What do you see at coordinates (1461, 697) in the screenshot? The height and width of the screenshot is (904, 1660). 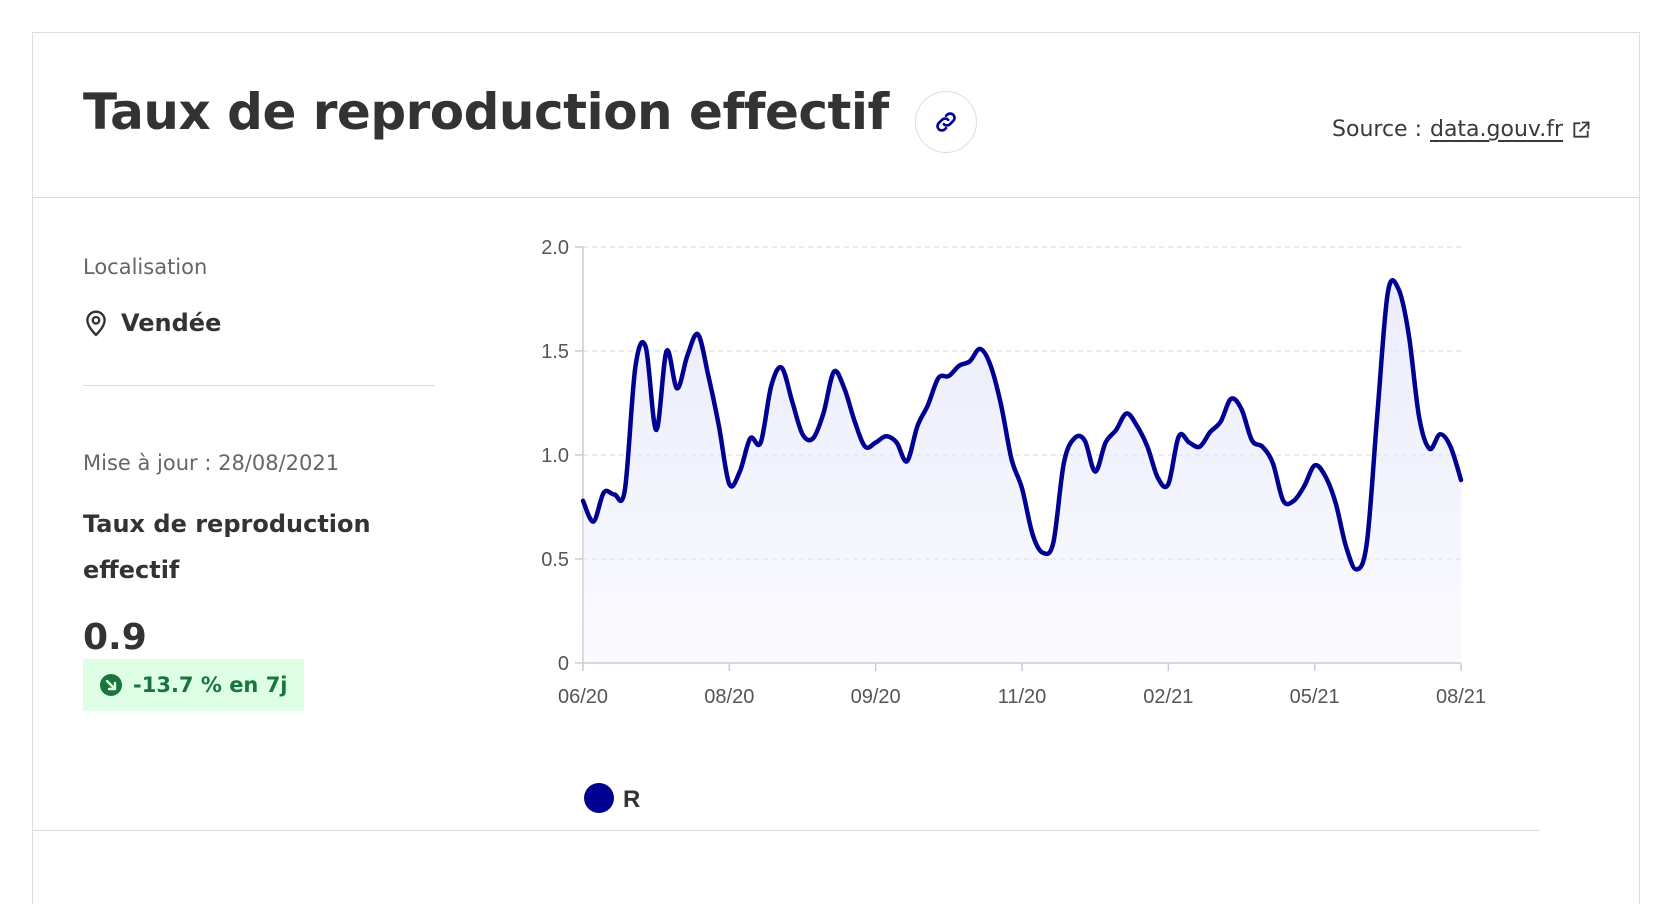 I see `x-tick-label: 08/21` at bounding box center [1461, 697].